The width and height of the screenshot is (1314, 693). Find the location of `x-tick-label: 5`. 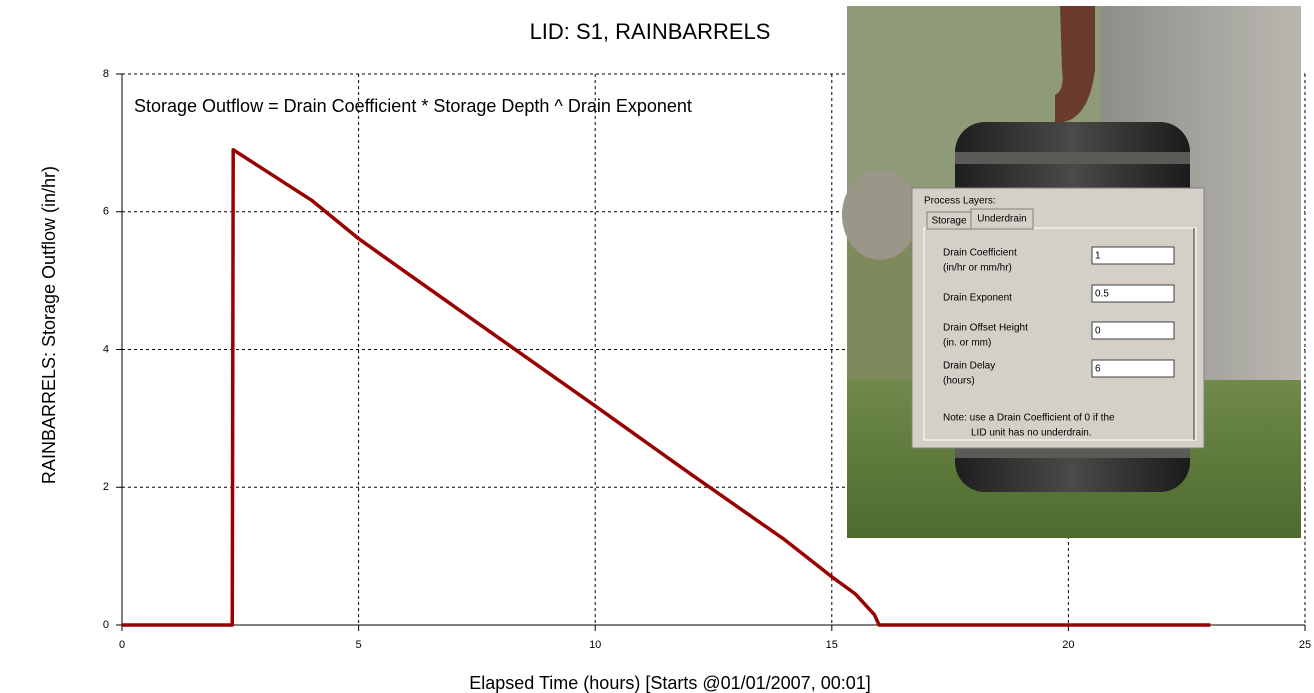

x-tick-label: 5 is located at coordinates (359, 645).